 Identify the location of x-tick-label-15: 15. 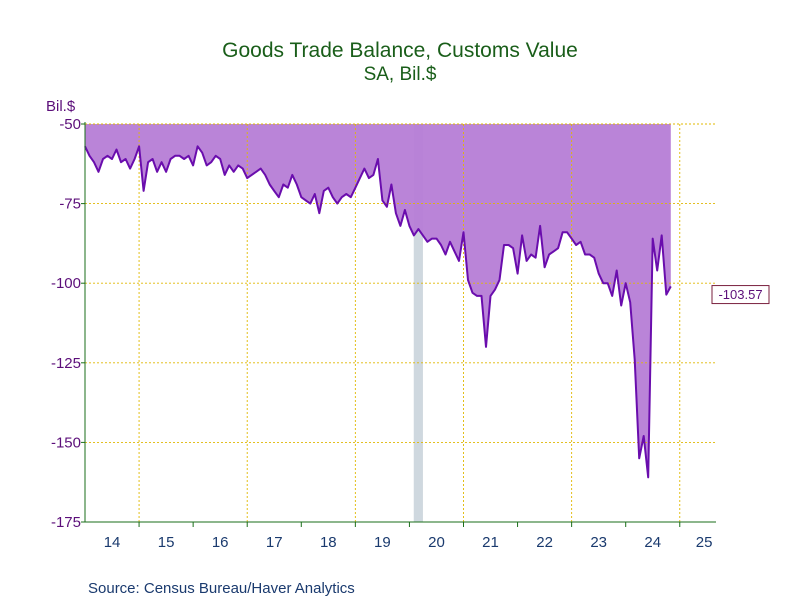
(166, 542).